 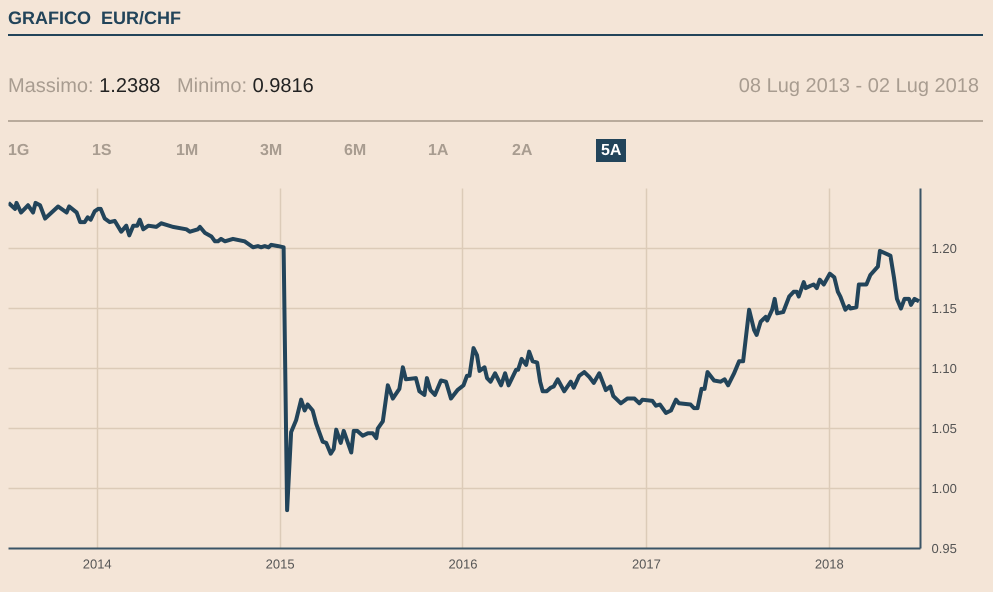 I want to click on text: 1M, so click(x=187, y=150).